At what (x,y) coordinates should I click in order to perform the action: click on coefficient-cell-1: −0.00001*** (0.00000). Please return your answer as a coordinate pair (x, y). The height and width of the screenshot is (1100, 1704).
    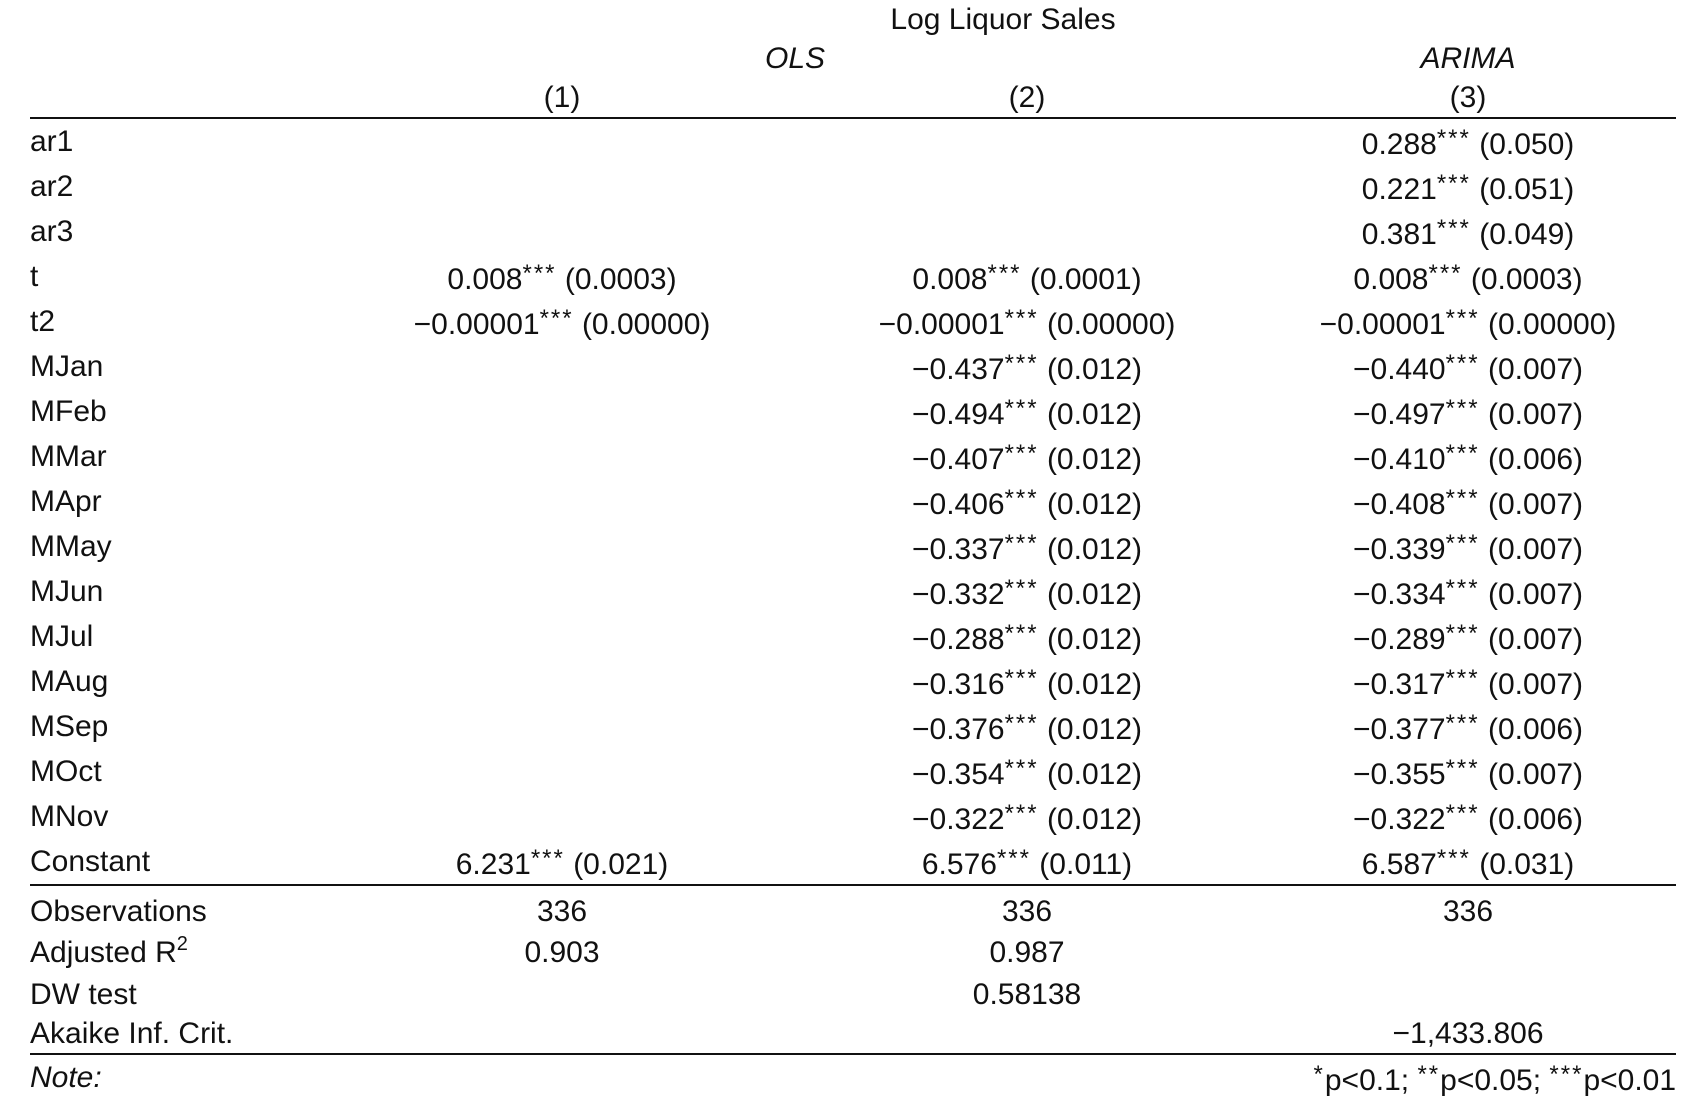
    Looking at the image, I should click on (562, 323).